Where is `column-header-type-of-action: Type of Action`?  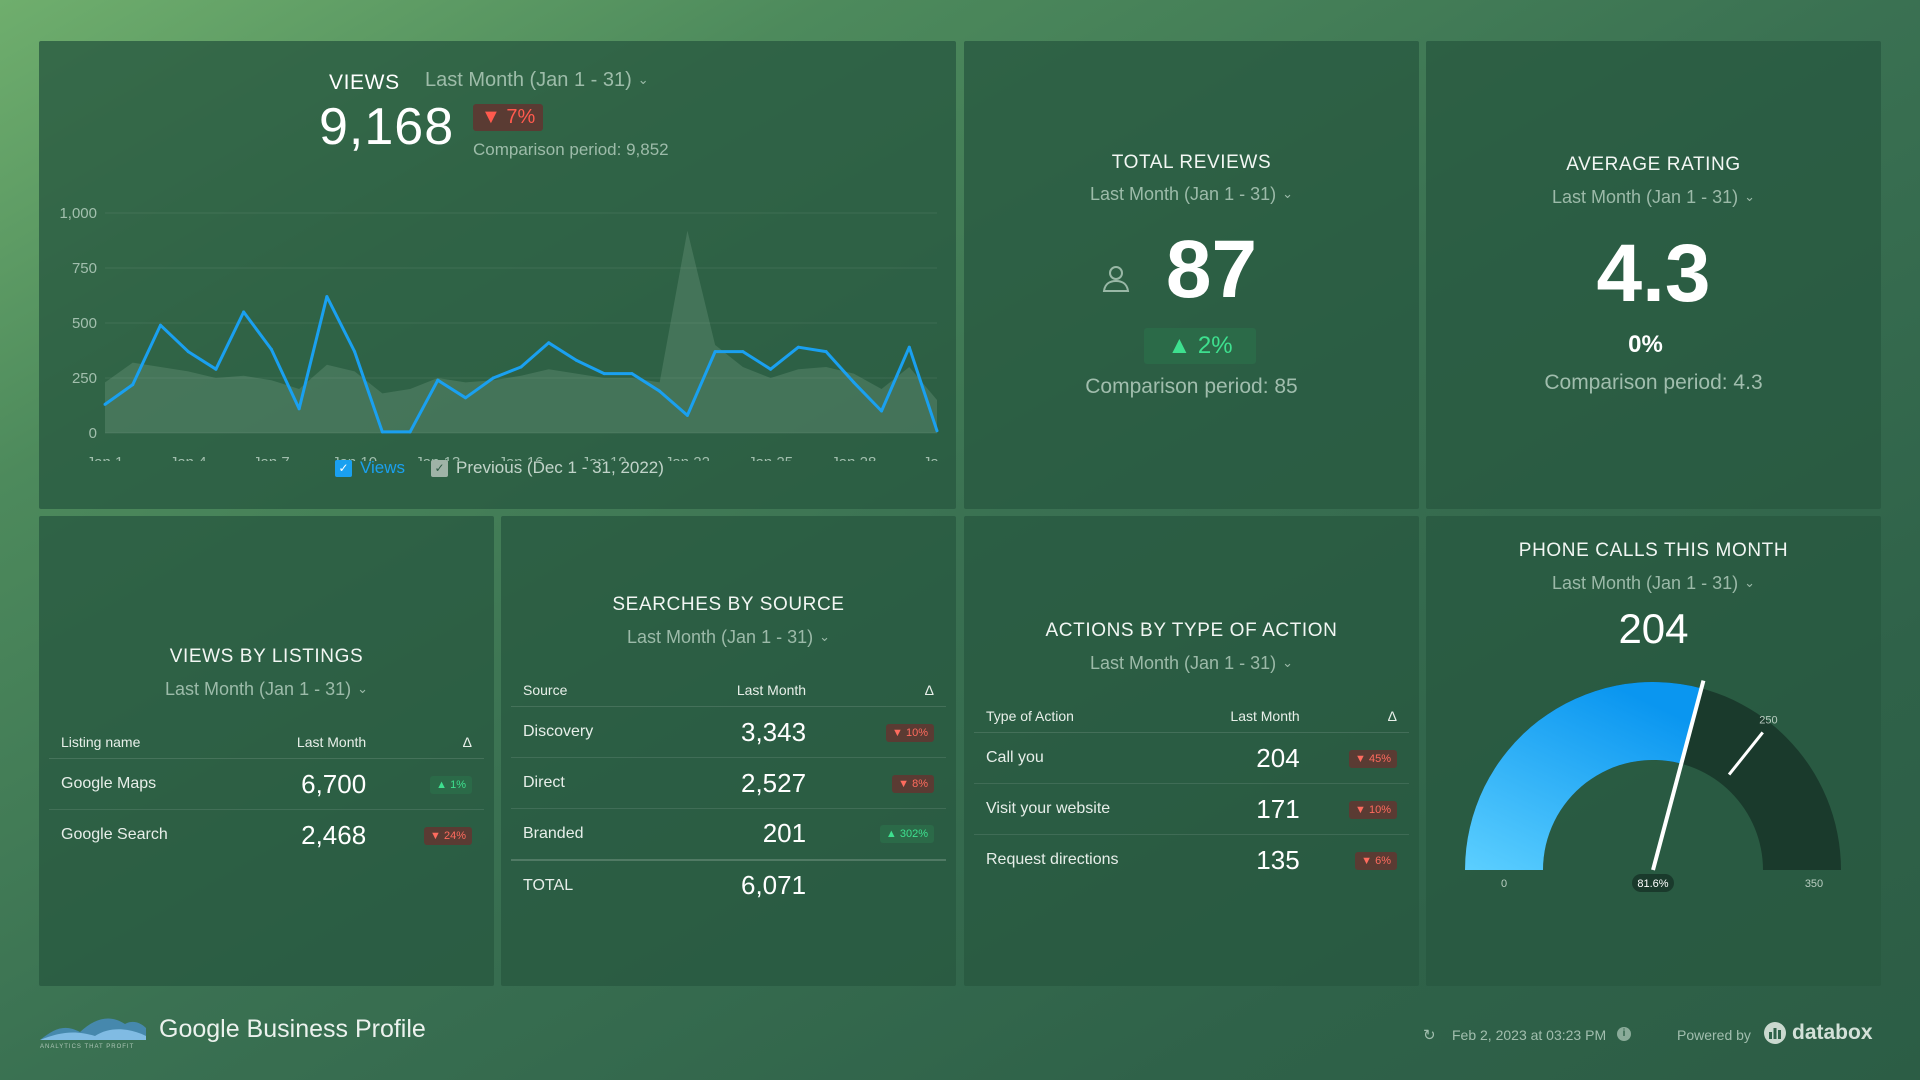 column-header-type-of-action: Type of Action is located at coordinates (1080, 720).